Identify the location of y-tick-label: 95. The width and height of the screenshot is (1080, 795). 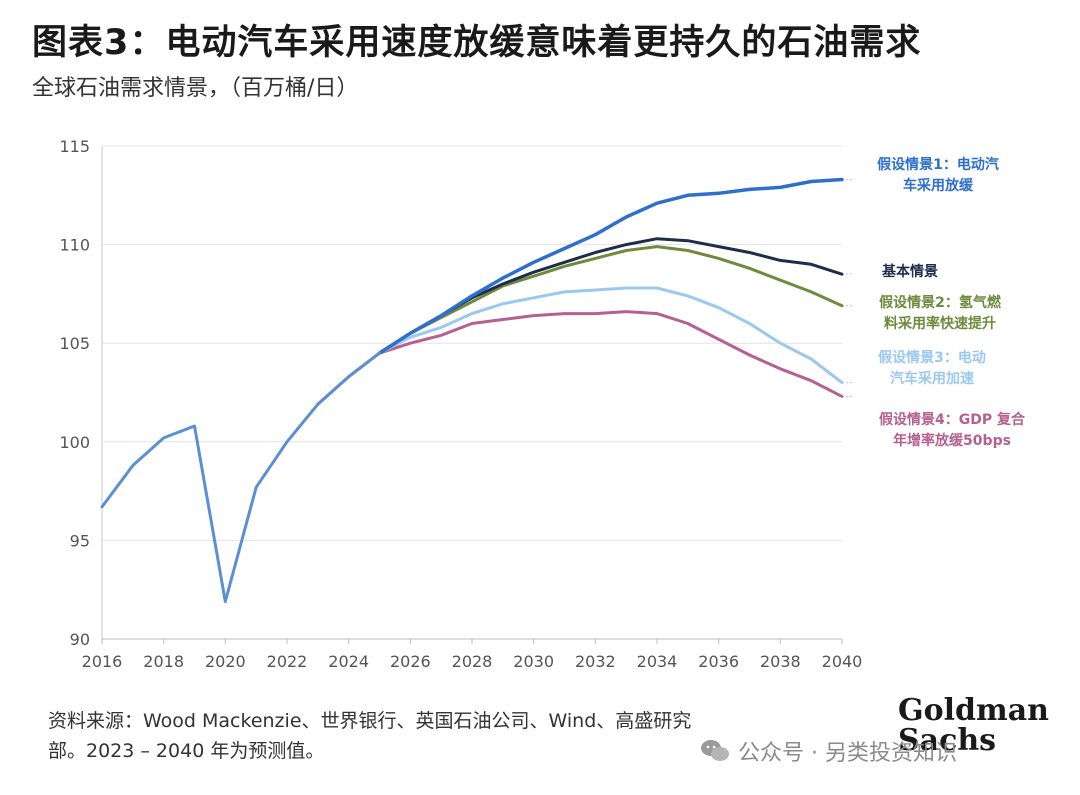
(80, 540).